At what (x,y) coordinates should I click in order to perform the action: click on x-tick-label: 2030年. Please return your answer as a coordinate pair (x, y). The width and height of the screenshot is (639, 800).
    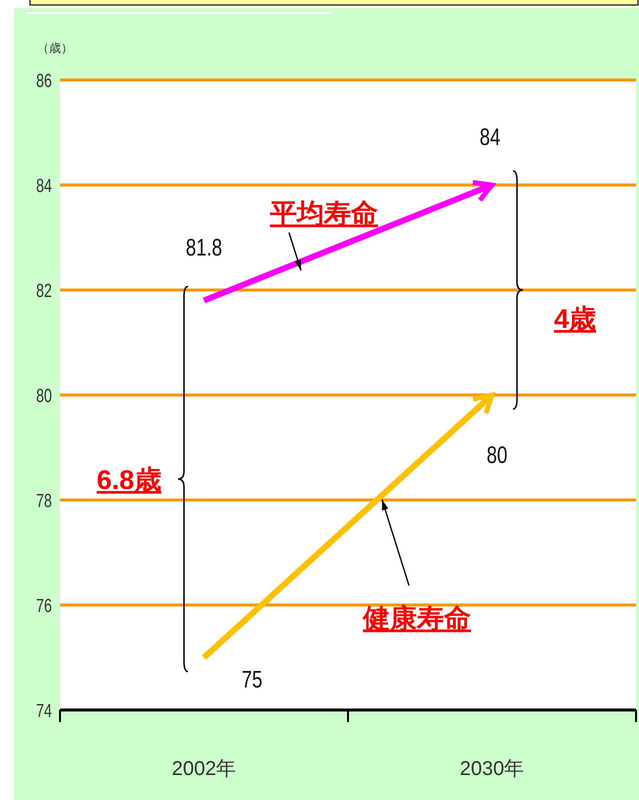
    Looking at the image, I should click on (492, 769).